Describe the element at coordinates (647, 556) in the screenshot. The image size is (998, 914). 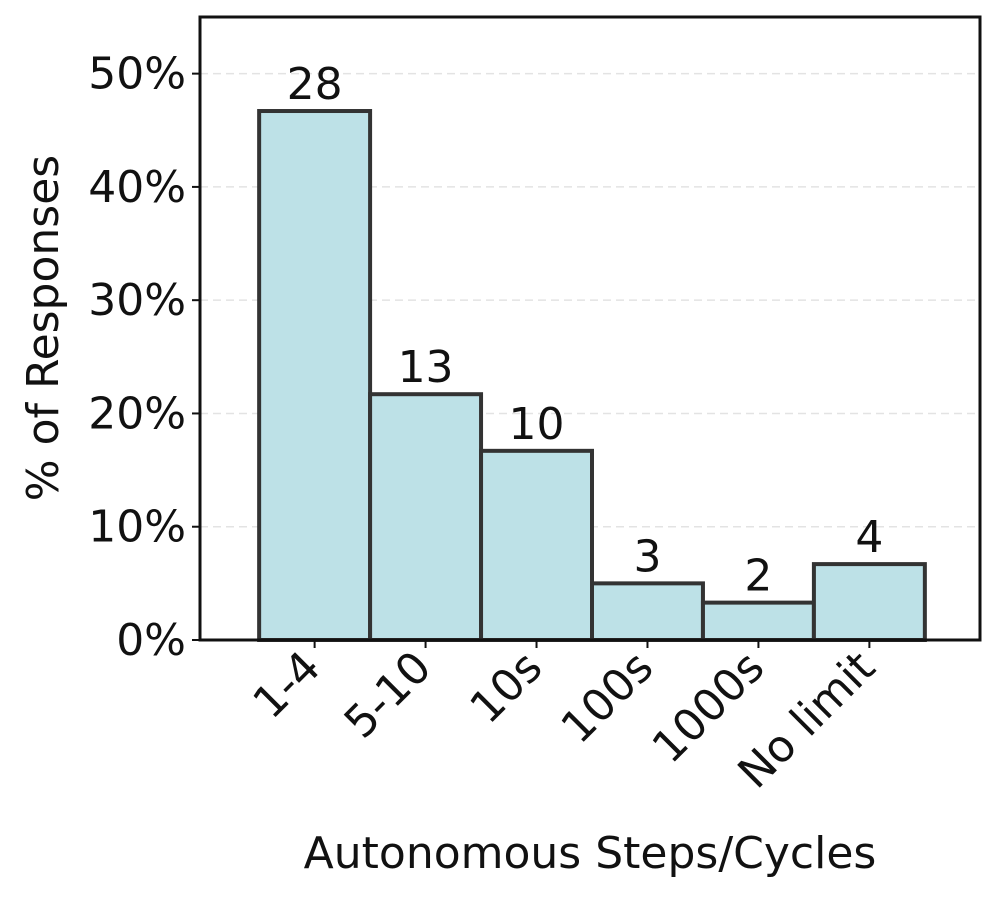
I see `data-label: 3` at that location.